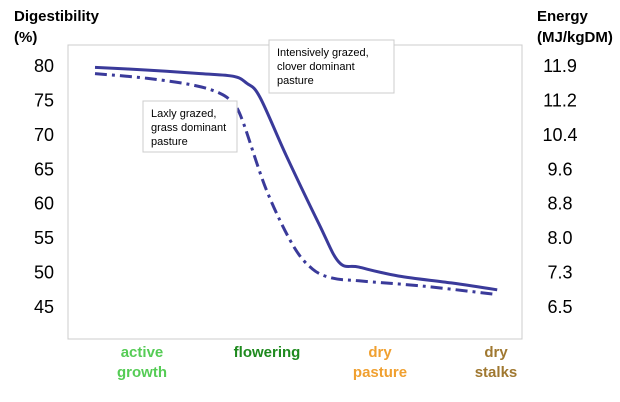 The image size is (620, 402). I want to click on left-tick-labels: 80 75 70 65 60 55 50 45, so click(44, 186).